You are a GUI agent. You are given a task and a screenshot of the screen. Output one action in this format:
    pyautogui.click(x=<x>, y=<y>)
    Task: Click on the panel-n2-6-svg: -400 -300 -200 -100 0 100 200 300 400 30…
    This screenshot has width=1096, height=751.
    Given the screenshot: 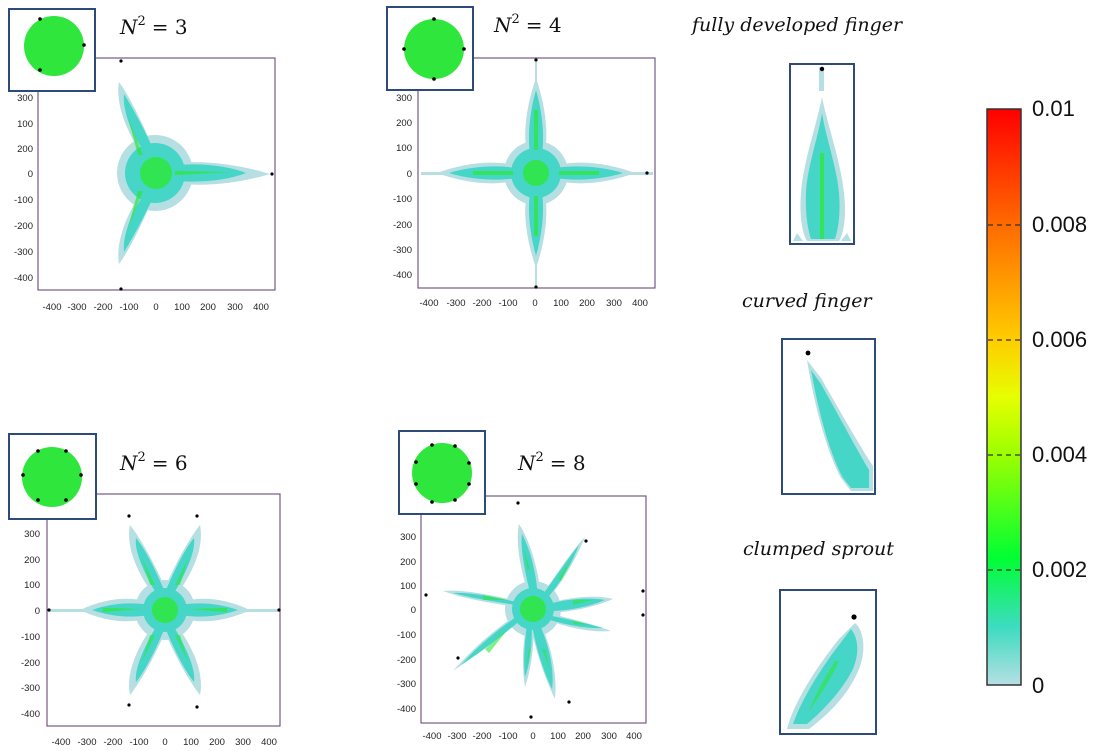 What is the action you would take?
    pyautogui.click(x=144, y=590)
    